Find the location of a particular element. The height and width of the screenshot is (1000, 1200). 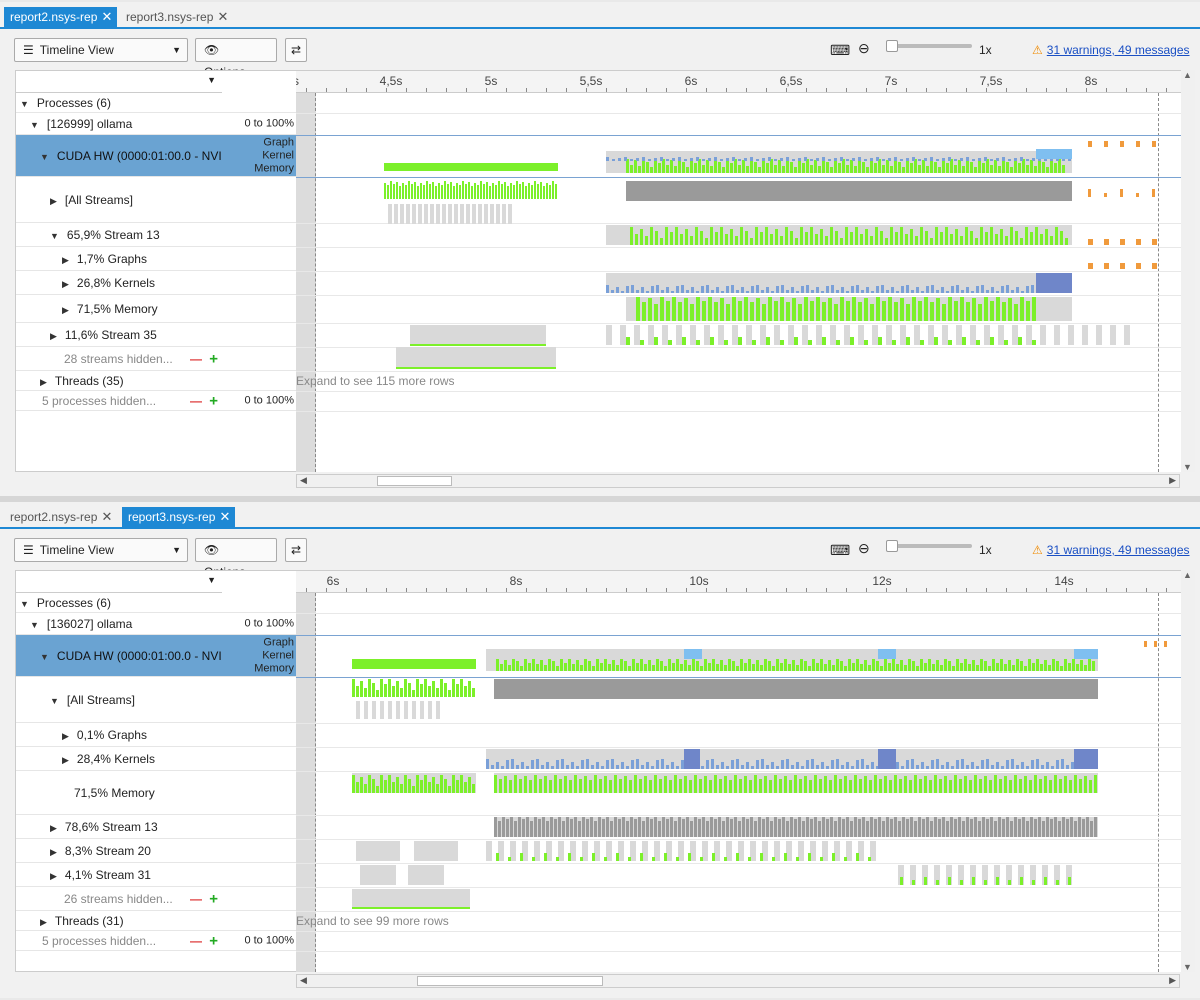

pane-splitter is located at coordinates (600, 499).